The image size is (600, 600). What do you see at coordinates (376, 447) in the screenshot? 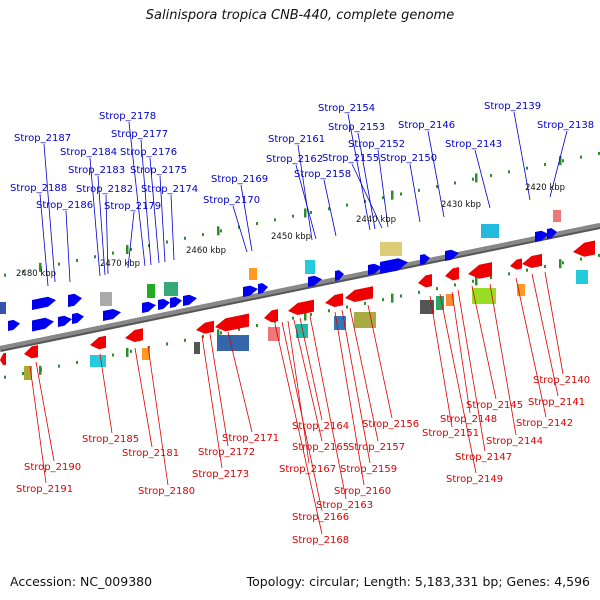
I see `reverse-gene-label: Strop_2157` at bounding box center [376, 447].